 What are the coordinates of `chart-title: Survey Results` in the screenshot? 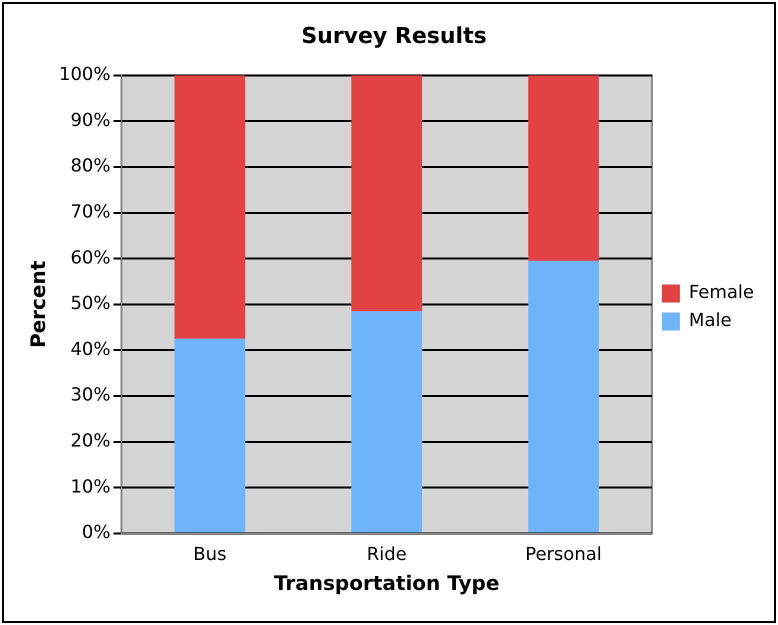 It's located at (394, 36).